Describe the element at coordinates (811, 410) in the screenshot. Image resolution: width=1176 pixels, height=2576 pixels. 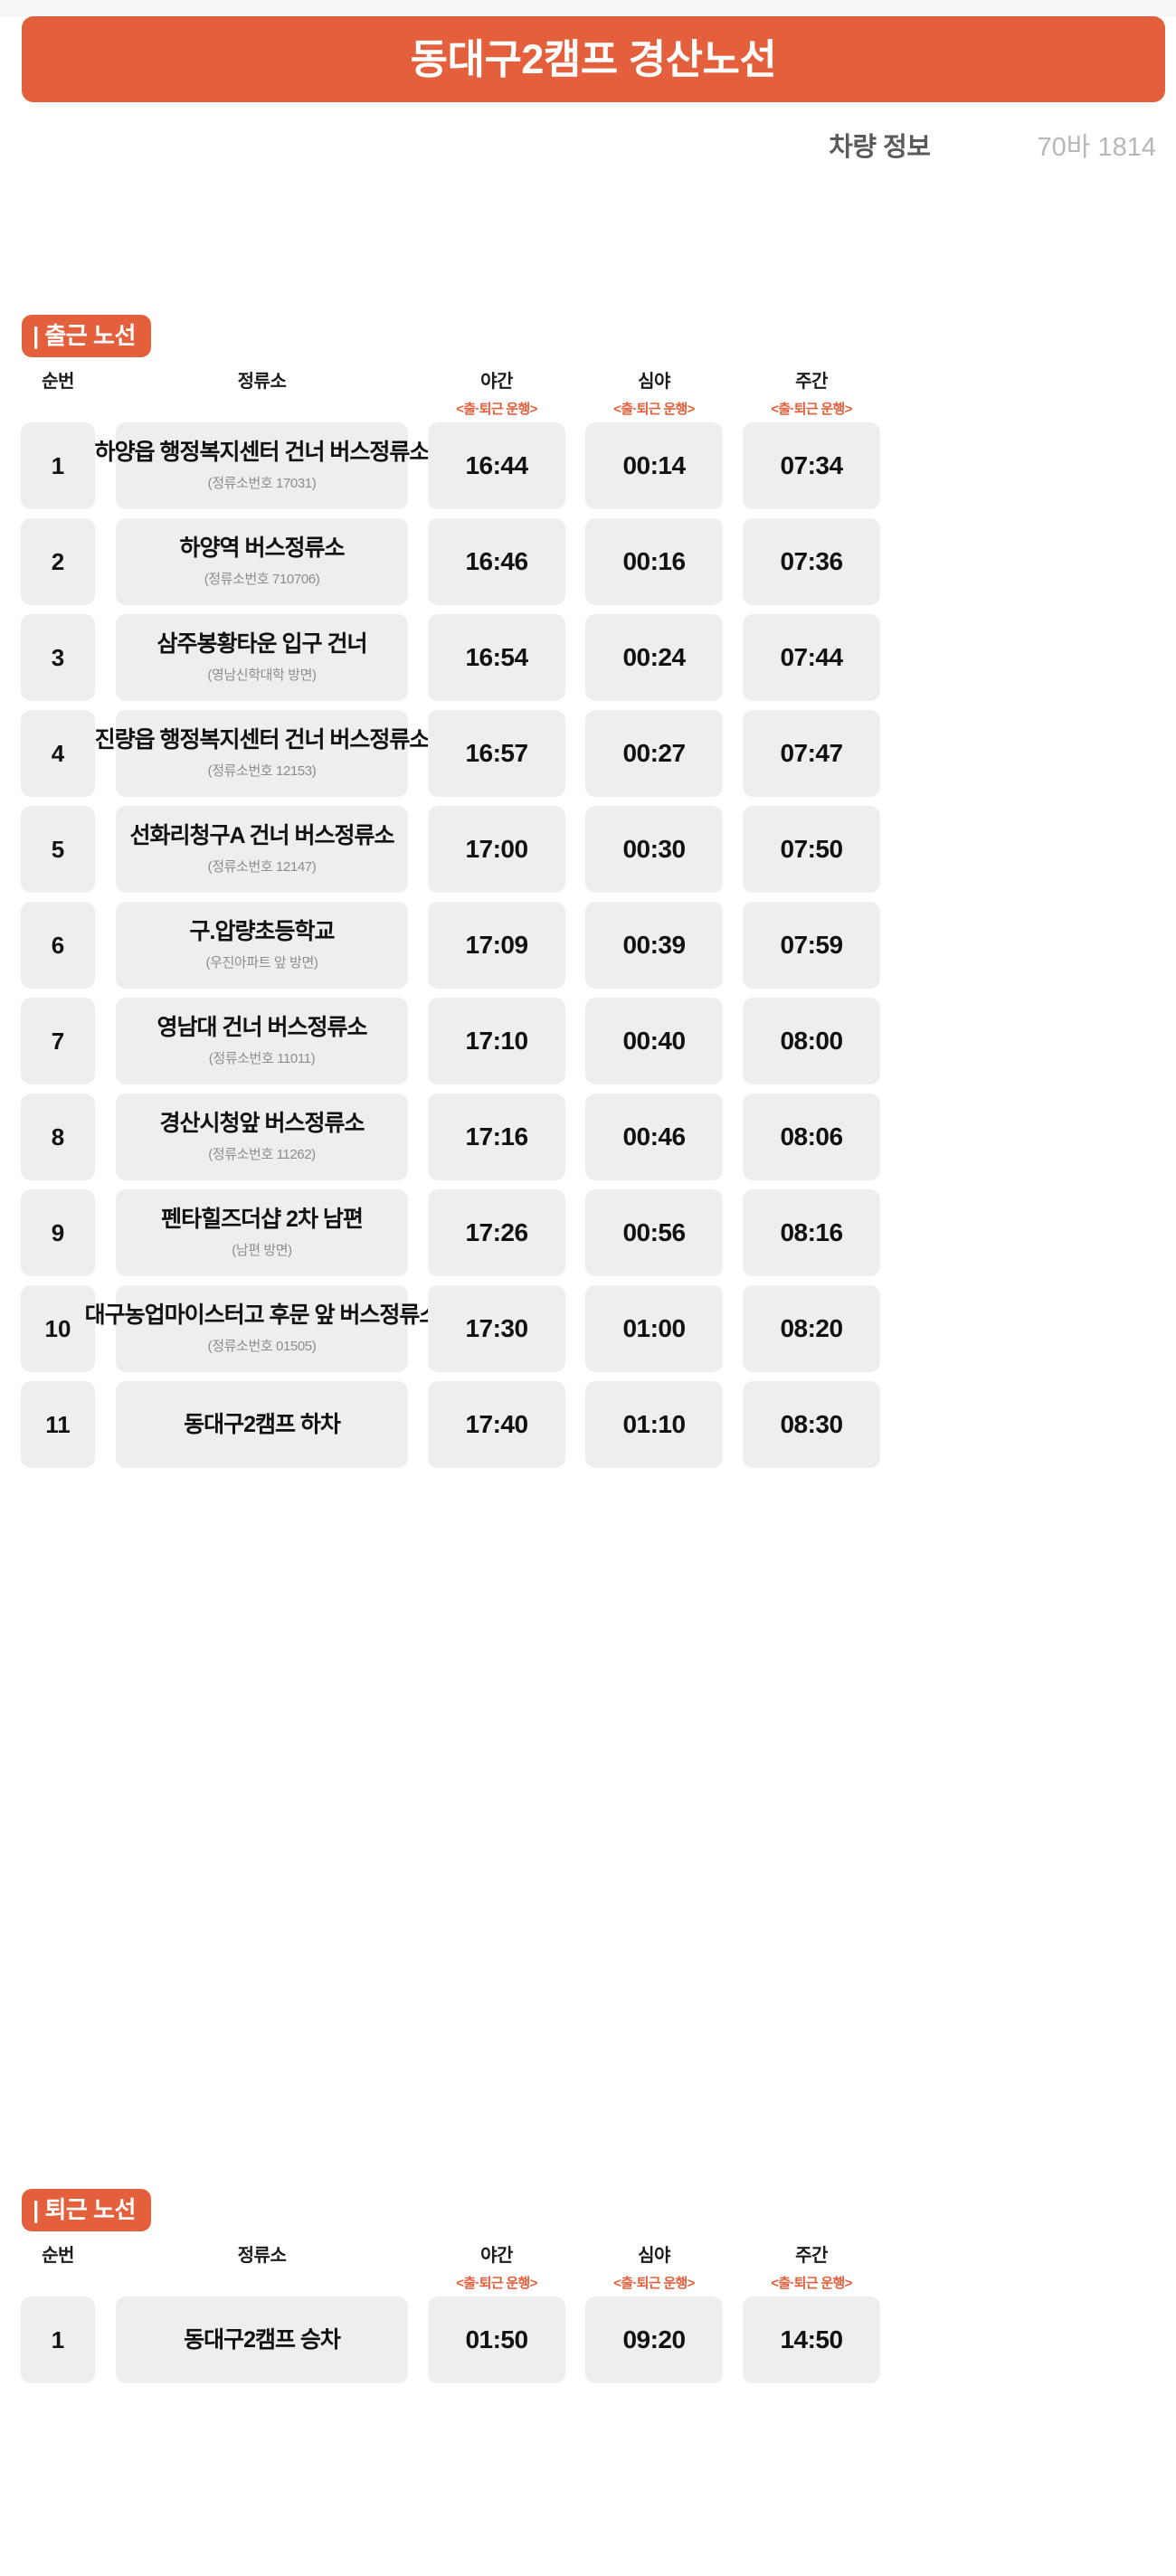
I see `column-header-day-sub: <출·퇴근 운행>` at that location.